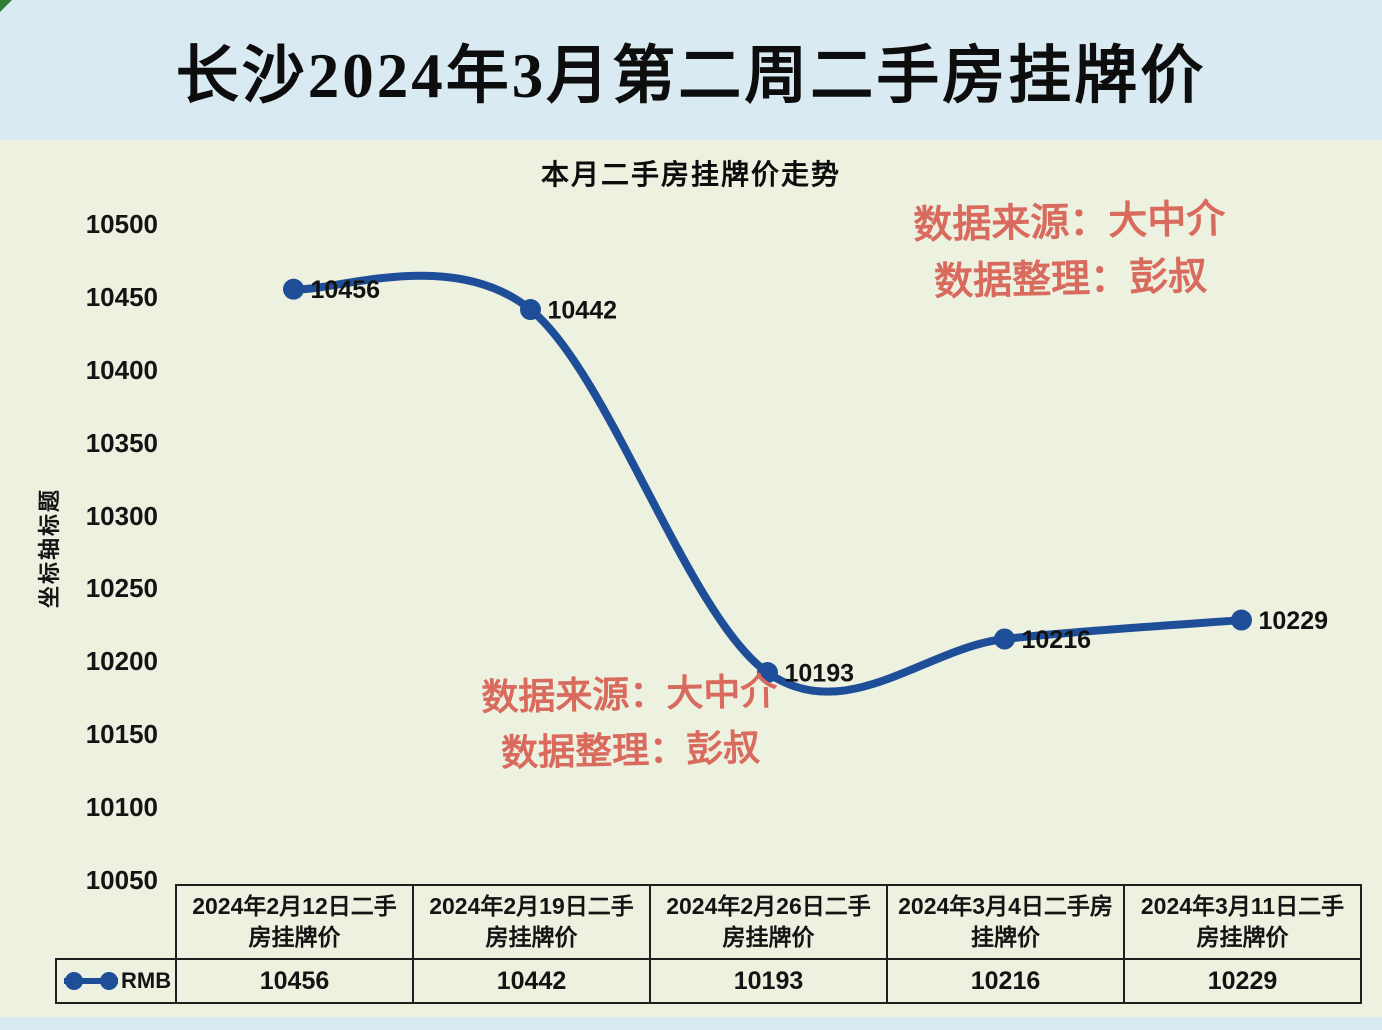  Describe the element at coordinates (121, 588) in the screenshot. I see `y-axis-tick-label: 10250` at that location.